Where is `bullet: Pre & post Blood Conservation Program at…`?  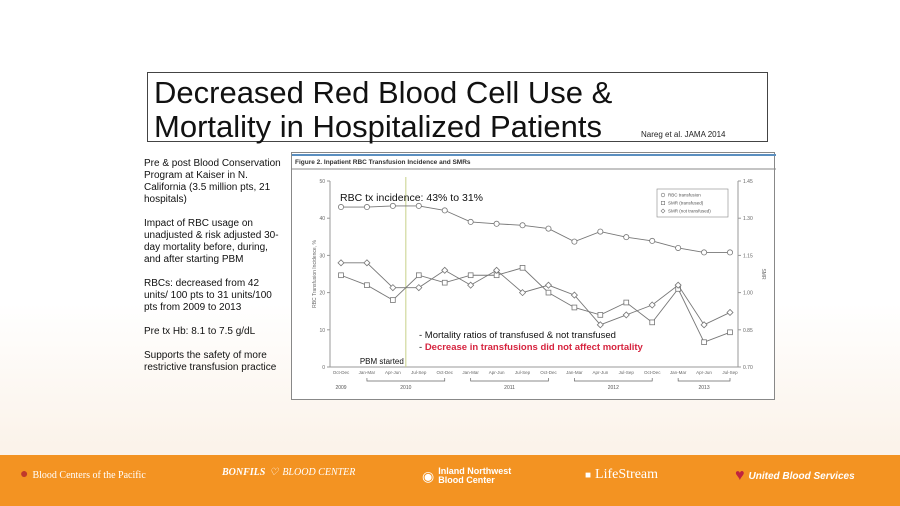 bullet: Pre & post Blood Conservation Program at… is located at coordinates (212, 181).